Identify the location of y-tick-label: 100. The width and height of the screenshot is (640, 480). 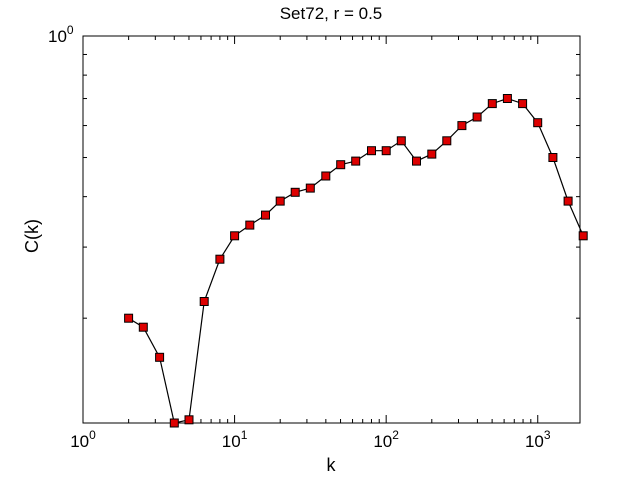
(61, 34).